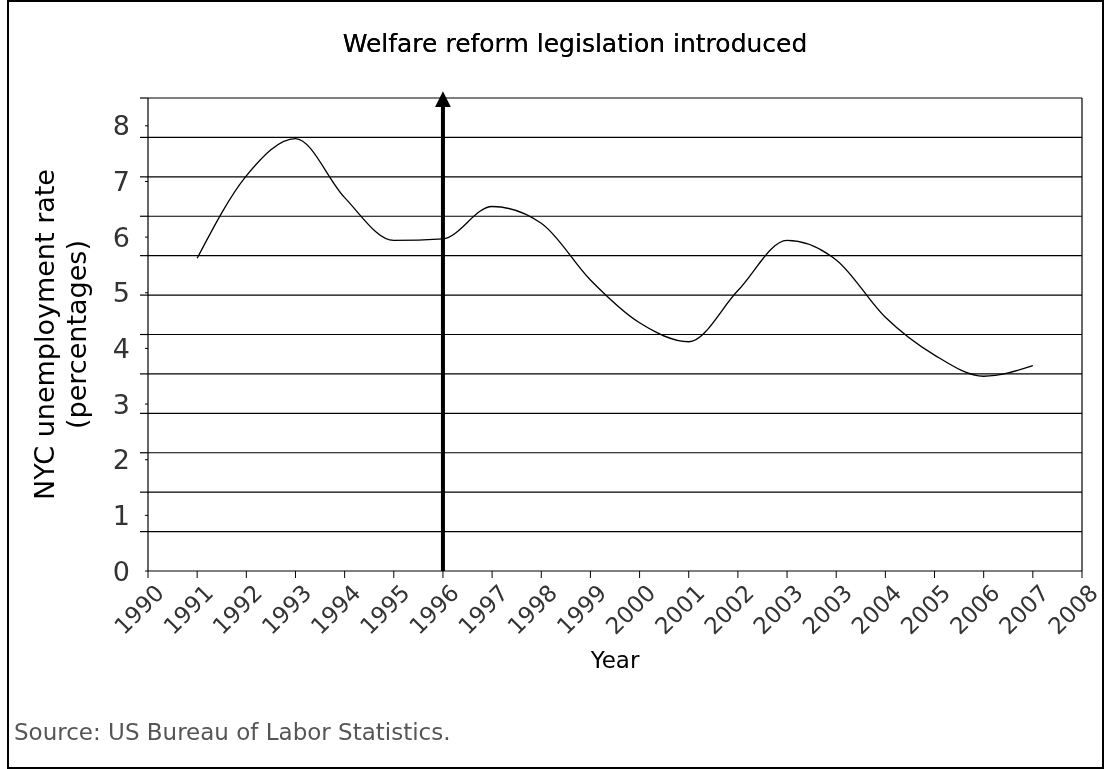  Describe the element at coordinates (121, 126) in the screenshot. I see `y-tick-label: 8` at that location.